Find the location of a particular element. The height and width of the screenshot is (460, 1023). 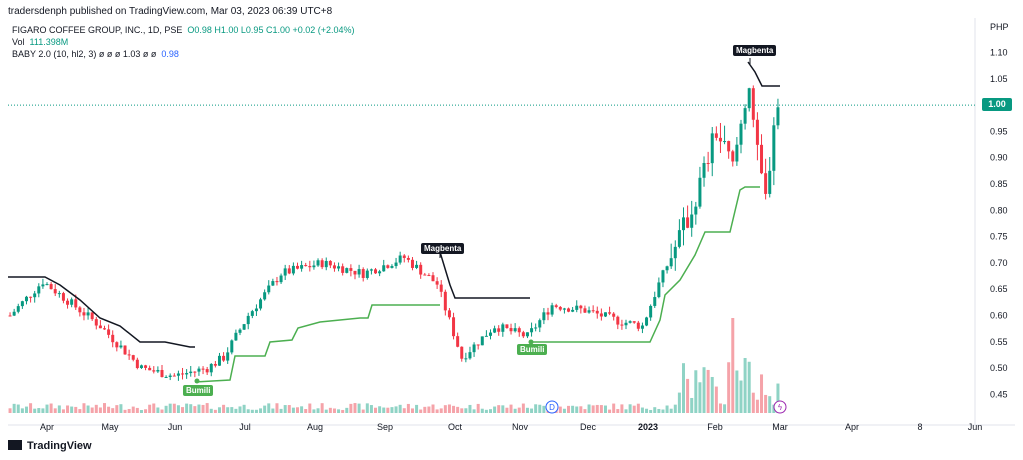

ohlc-values: O0.98 H1.00 L0.95 C1.00 +0.02 (+2.04%) is located at coordinates (271, 30).